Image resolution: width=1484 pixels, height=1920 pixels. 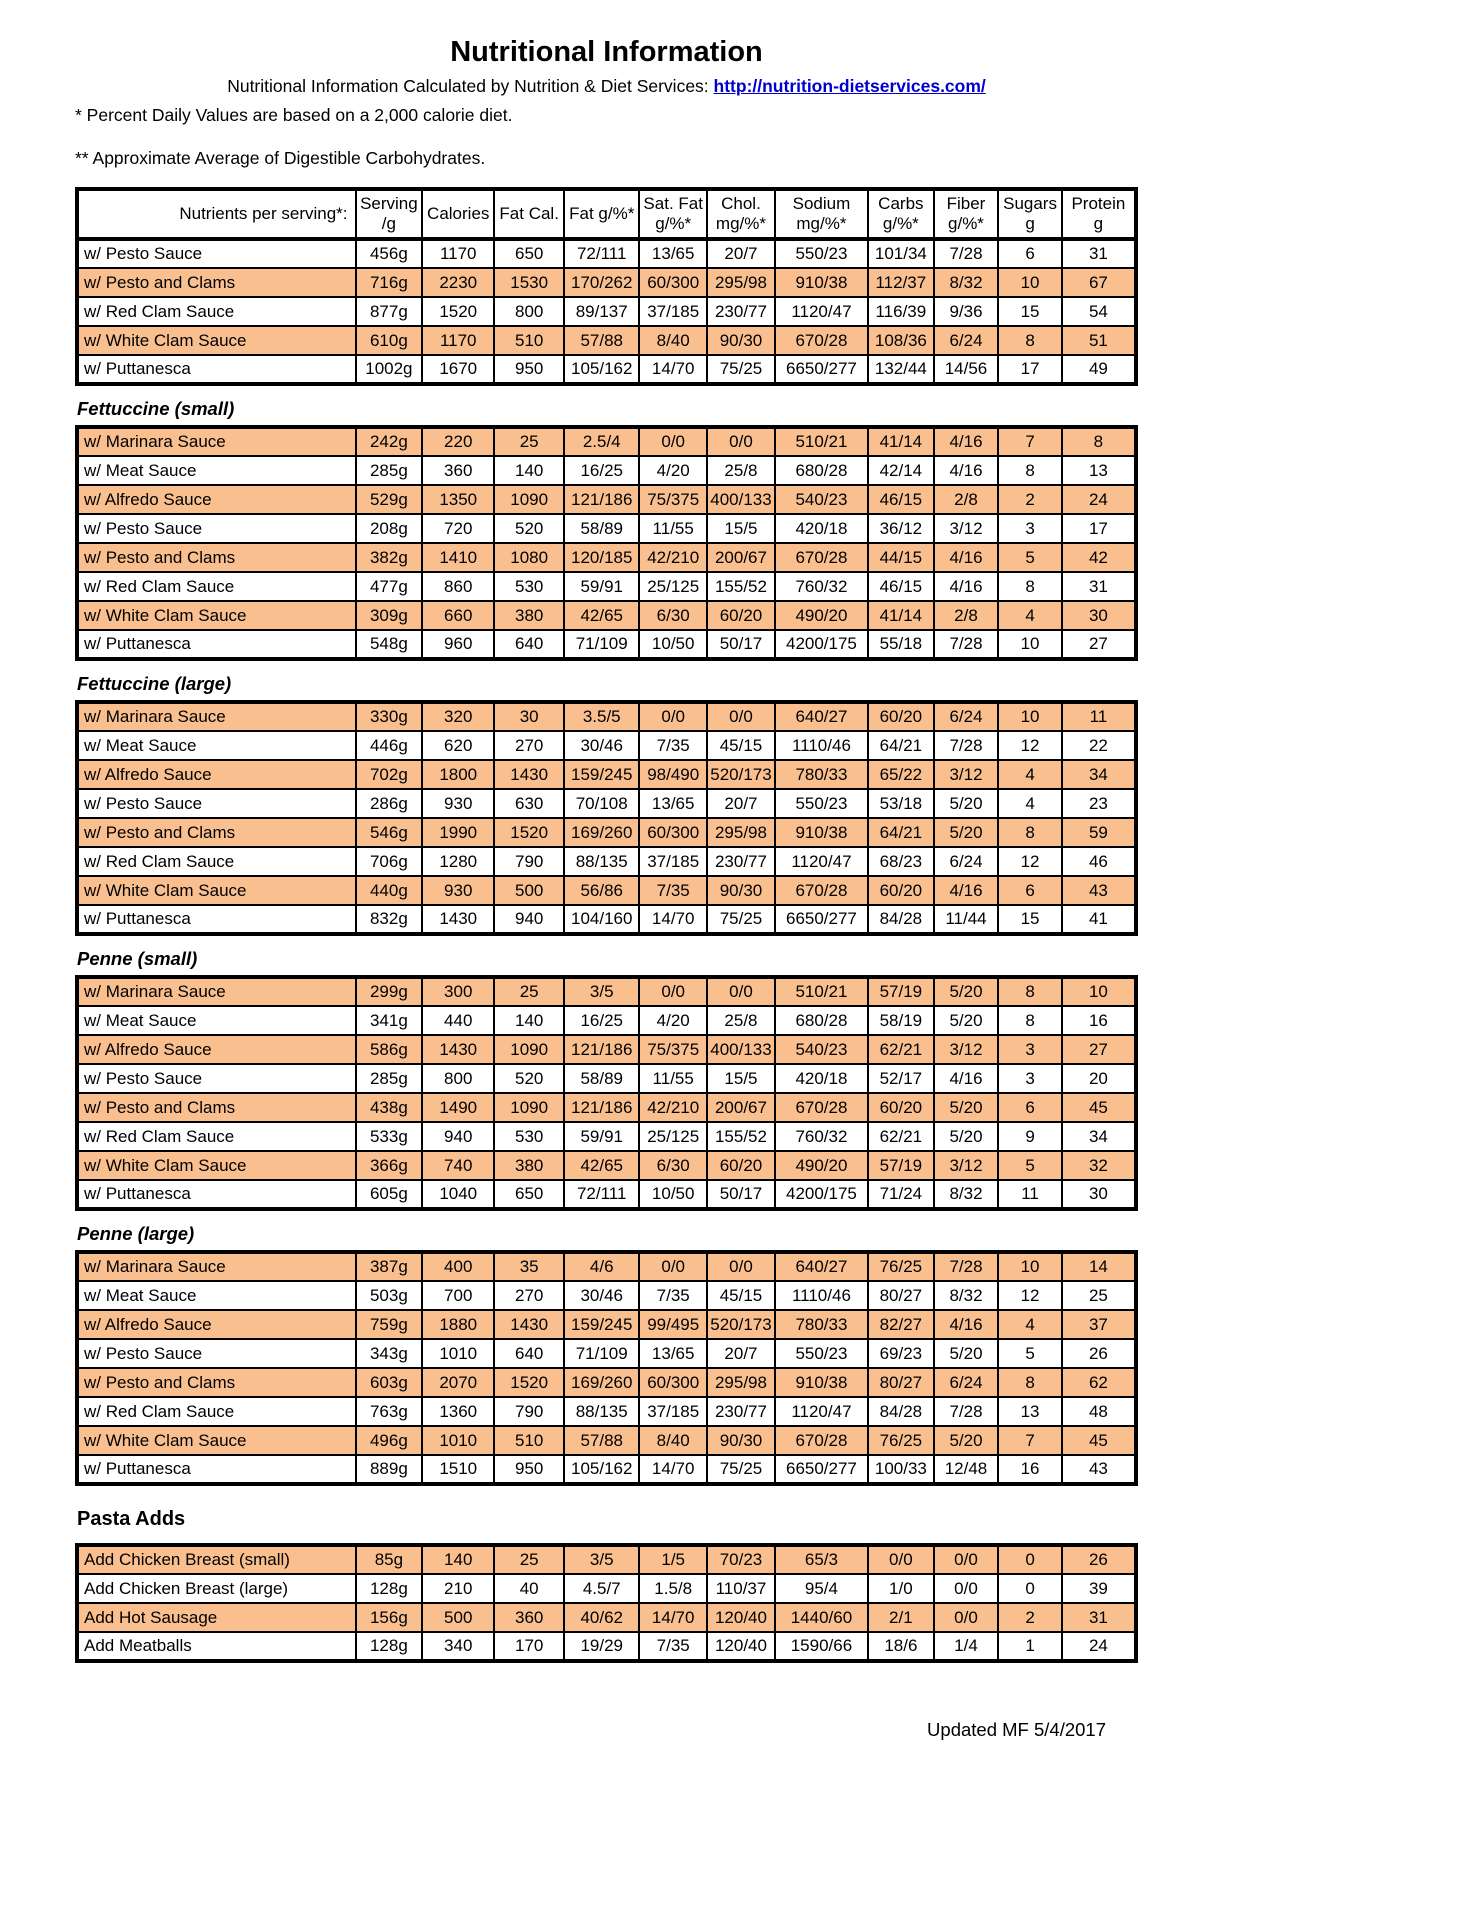 I want to click on value-cell: 670/28, so click(x=821, y=1440).